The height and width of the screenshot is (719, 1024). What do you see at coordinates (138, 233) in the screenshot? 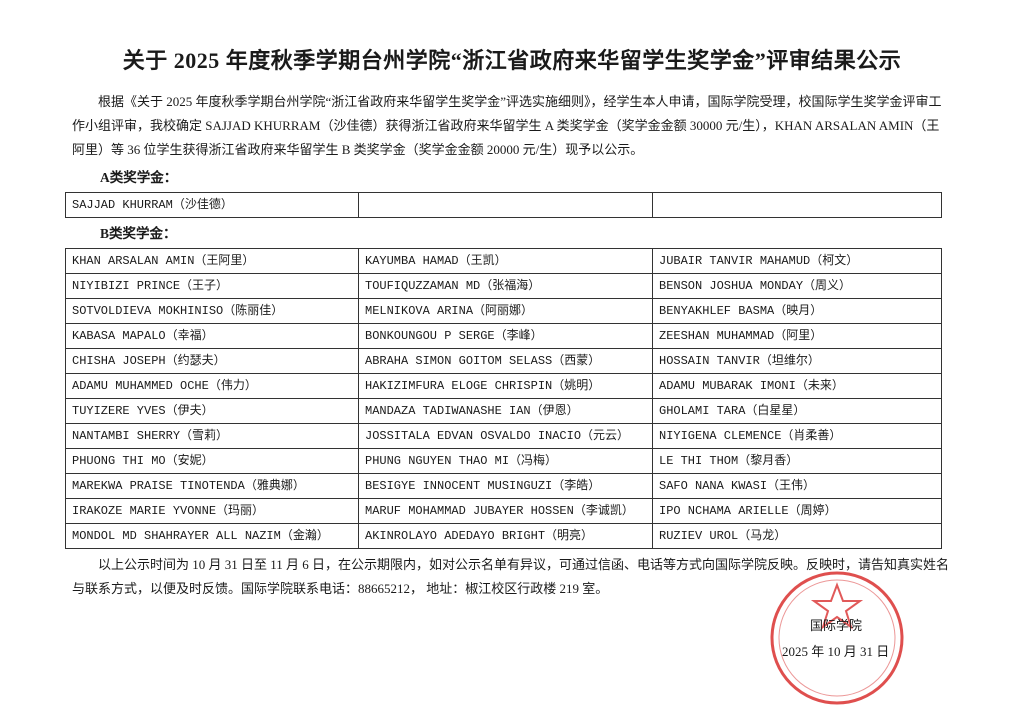
I see `b-scholarship-label: B类奖学金：` at bounding box center [138, 233].